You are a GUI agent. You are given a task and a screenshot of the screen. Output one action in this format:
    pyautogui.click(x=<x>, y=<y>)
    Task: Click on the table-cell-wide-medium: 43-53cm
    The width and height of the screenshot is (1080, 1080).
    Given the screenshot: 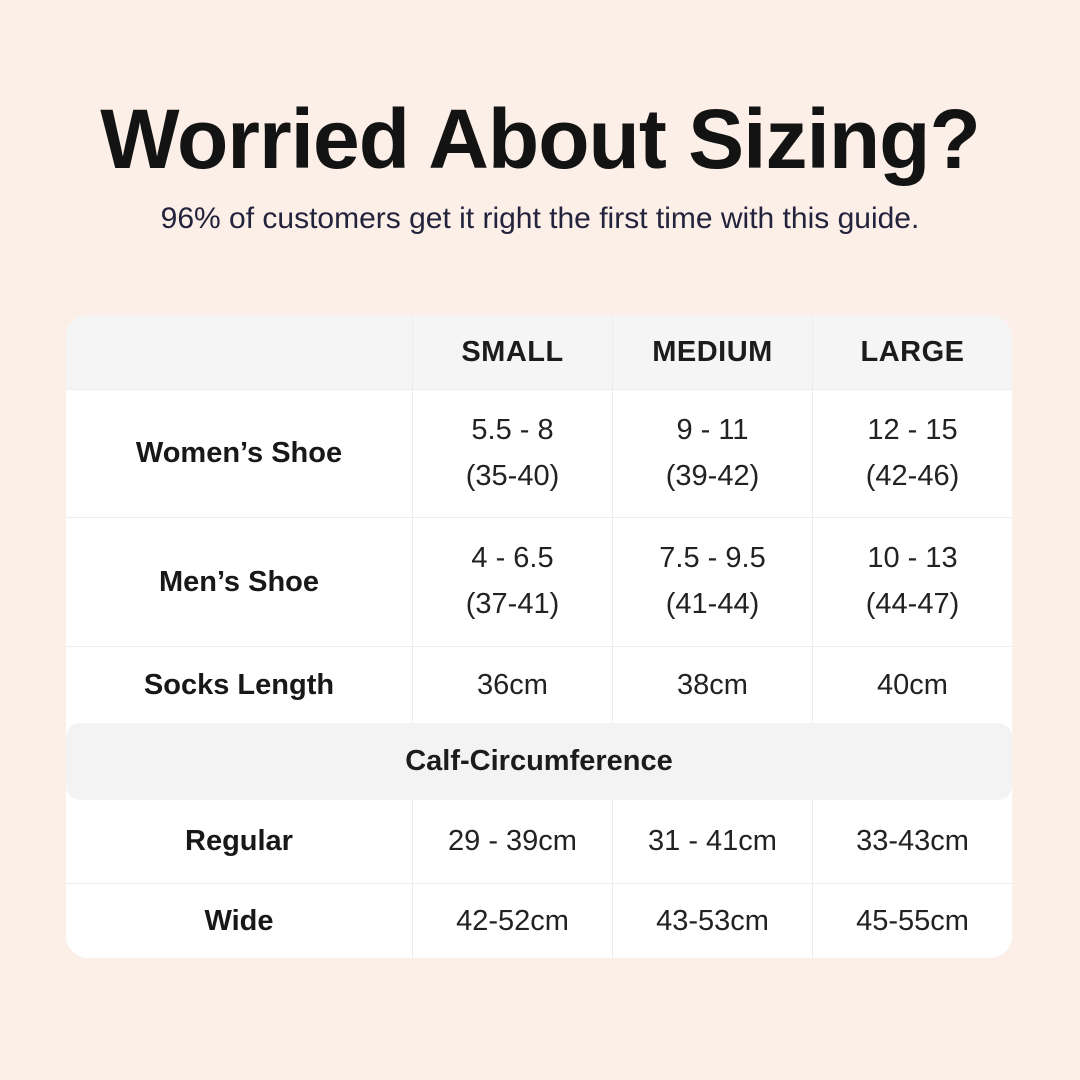 What is the action you would take?
    pyautogui.click(x=712, y=921)
    